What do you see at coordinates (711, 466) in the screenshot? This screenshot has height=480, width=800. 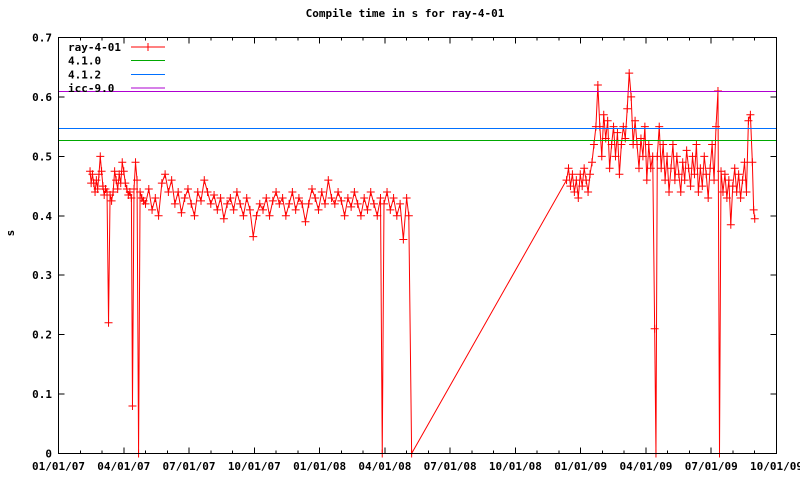 I see `x-tick-label: 07/01/09` at bounding box center [711, 466].